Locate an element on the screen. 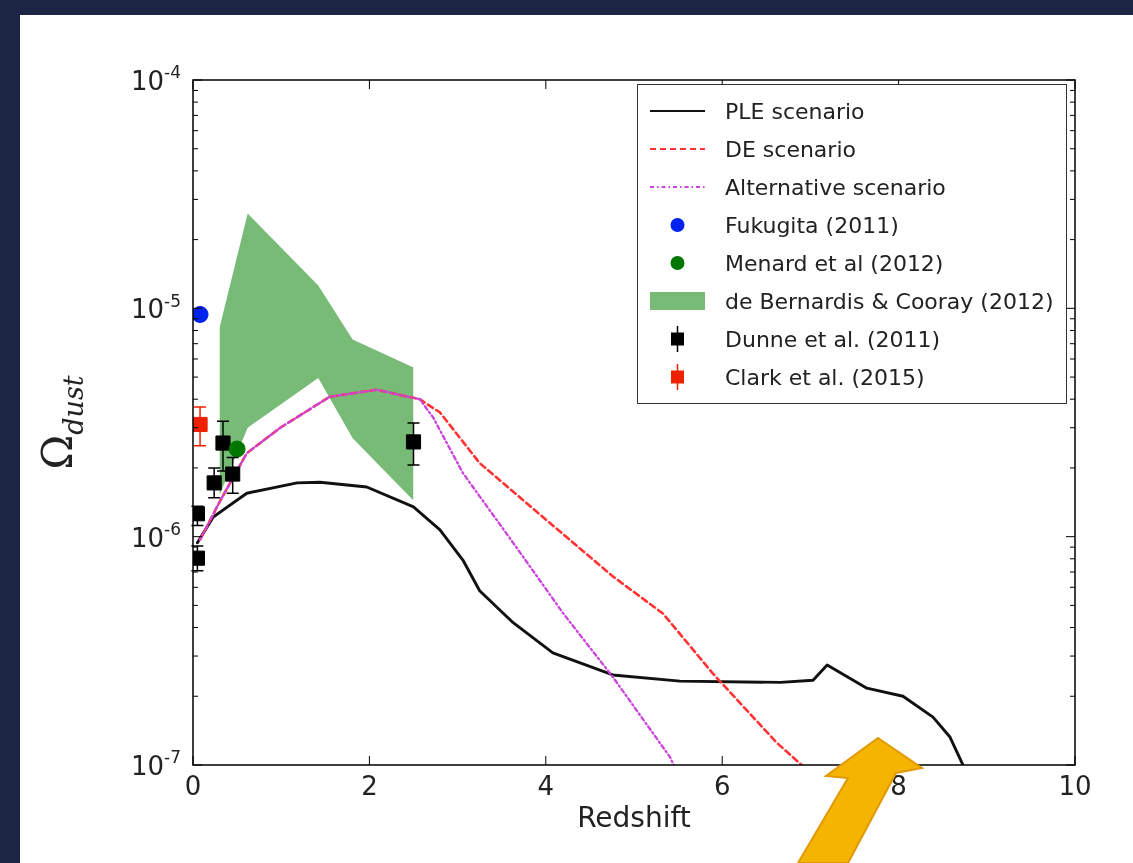 This screenshot has width=1133, height=863. legend-label: Clark et al. (2015) is located at coordinates (825, 377).